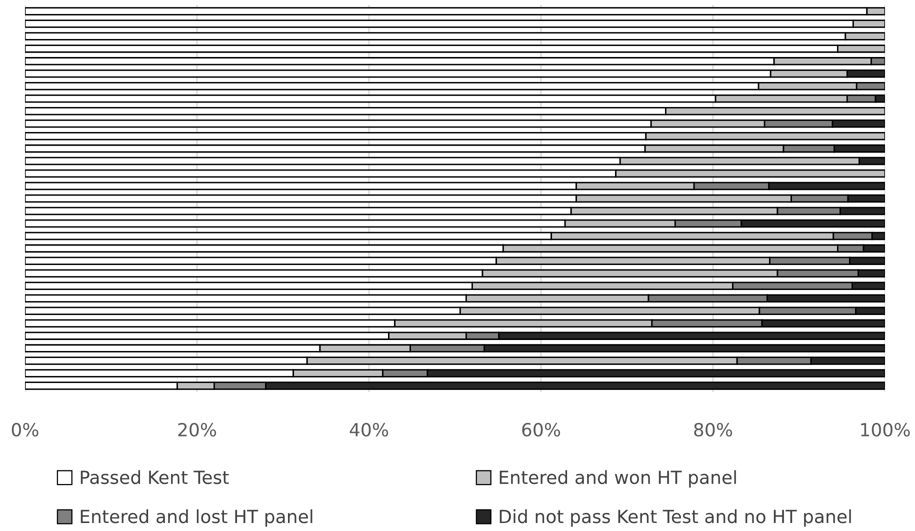 This screenshot has width=915, height=531. What do you see at coordinates (713, 429) in the screenshot?
I see `x-tick-label: 80%` at bounding box center [713, 429].